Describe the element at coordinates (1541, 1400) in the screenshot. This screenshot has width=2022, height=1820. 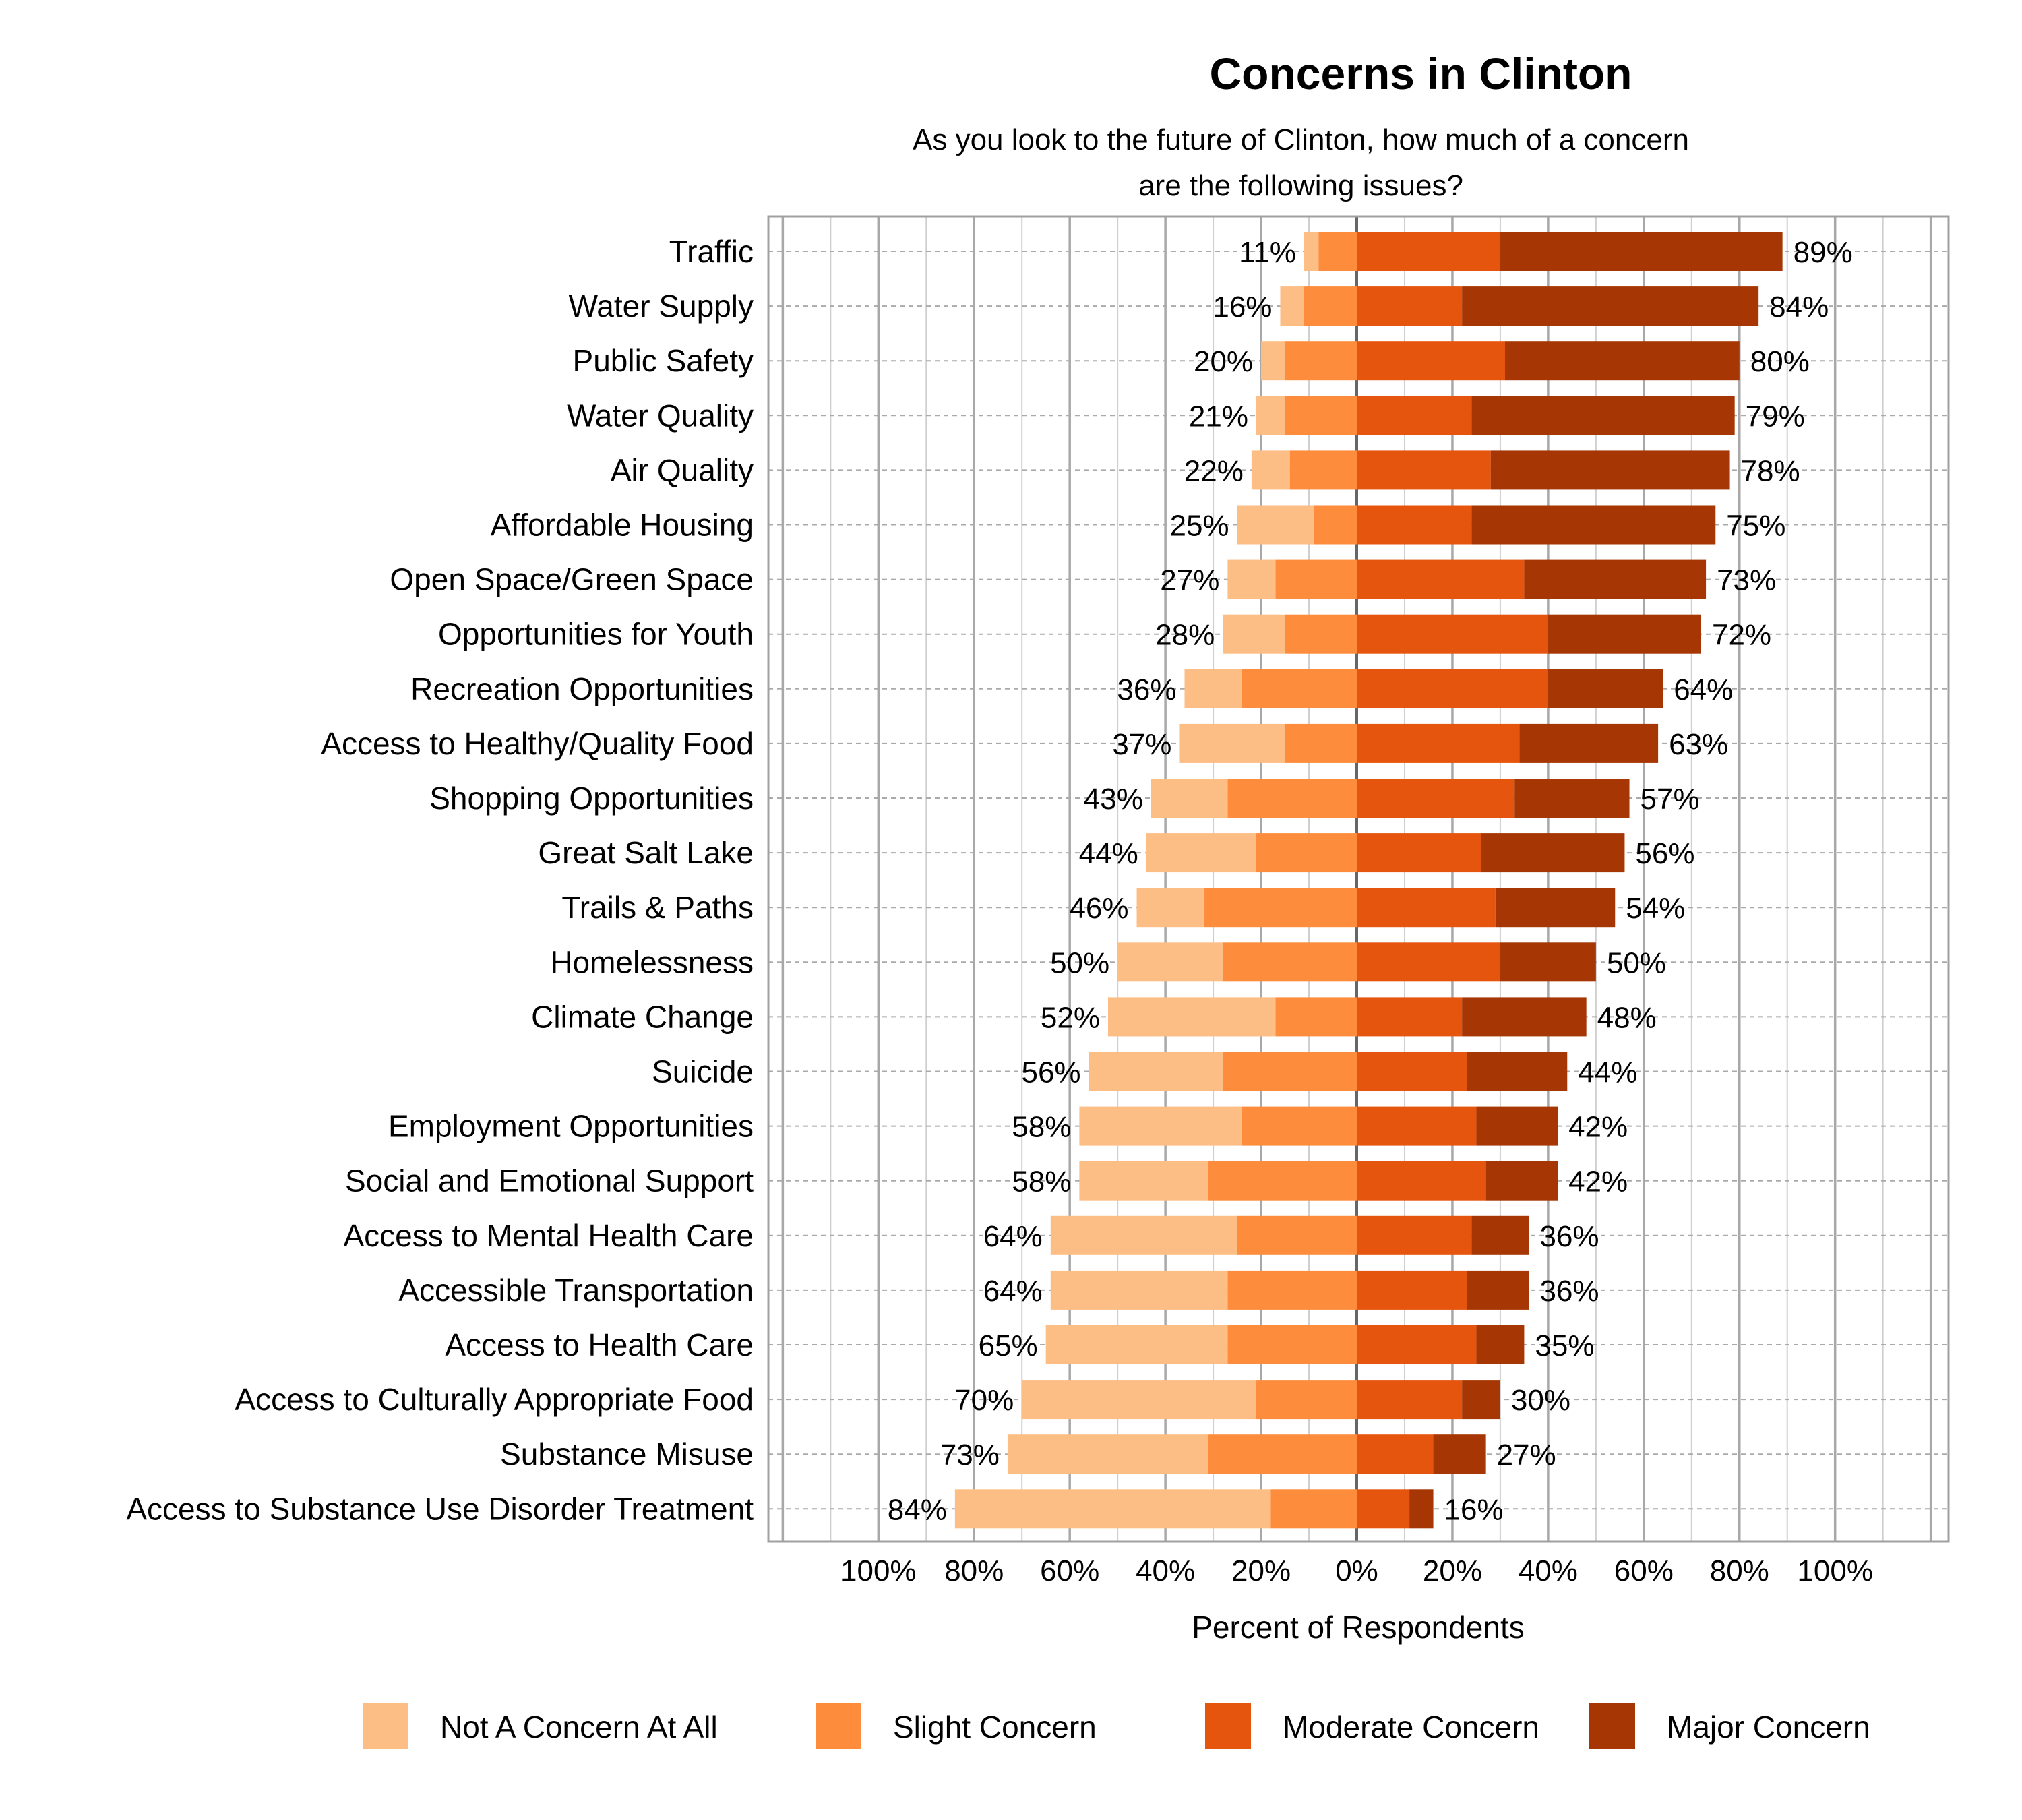
I see `right-total-label: 30%` at that location.